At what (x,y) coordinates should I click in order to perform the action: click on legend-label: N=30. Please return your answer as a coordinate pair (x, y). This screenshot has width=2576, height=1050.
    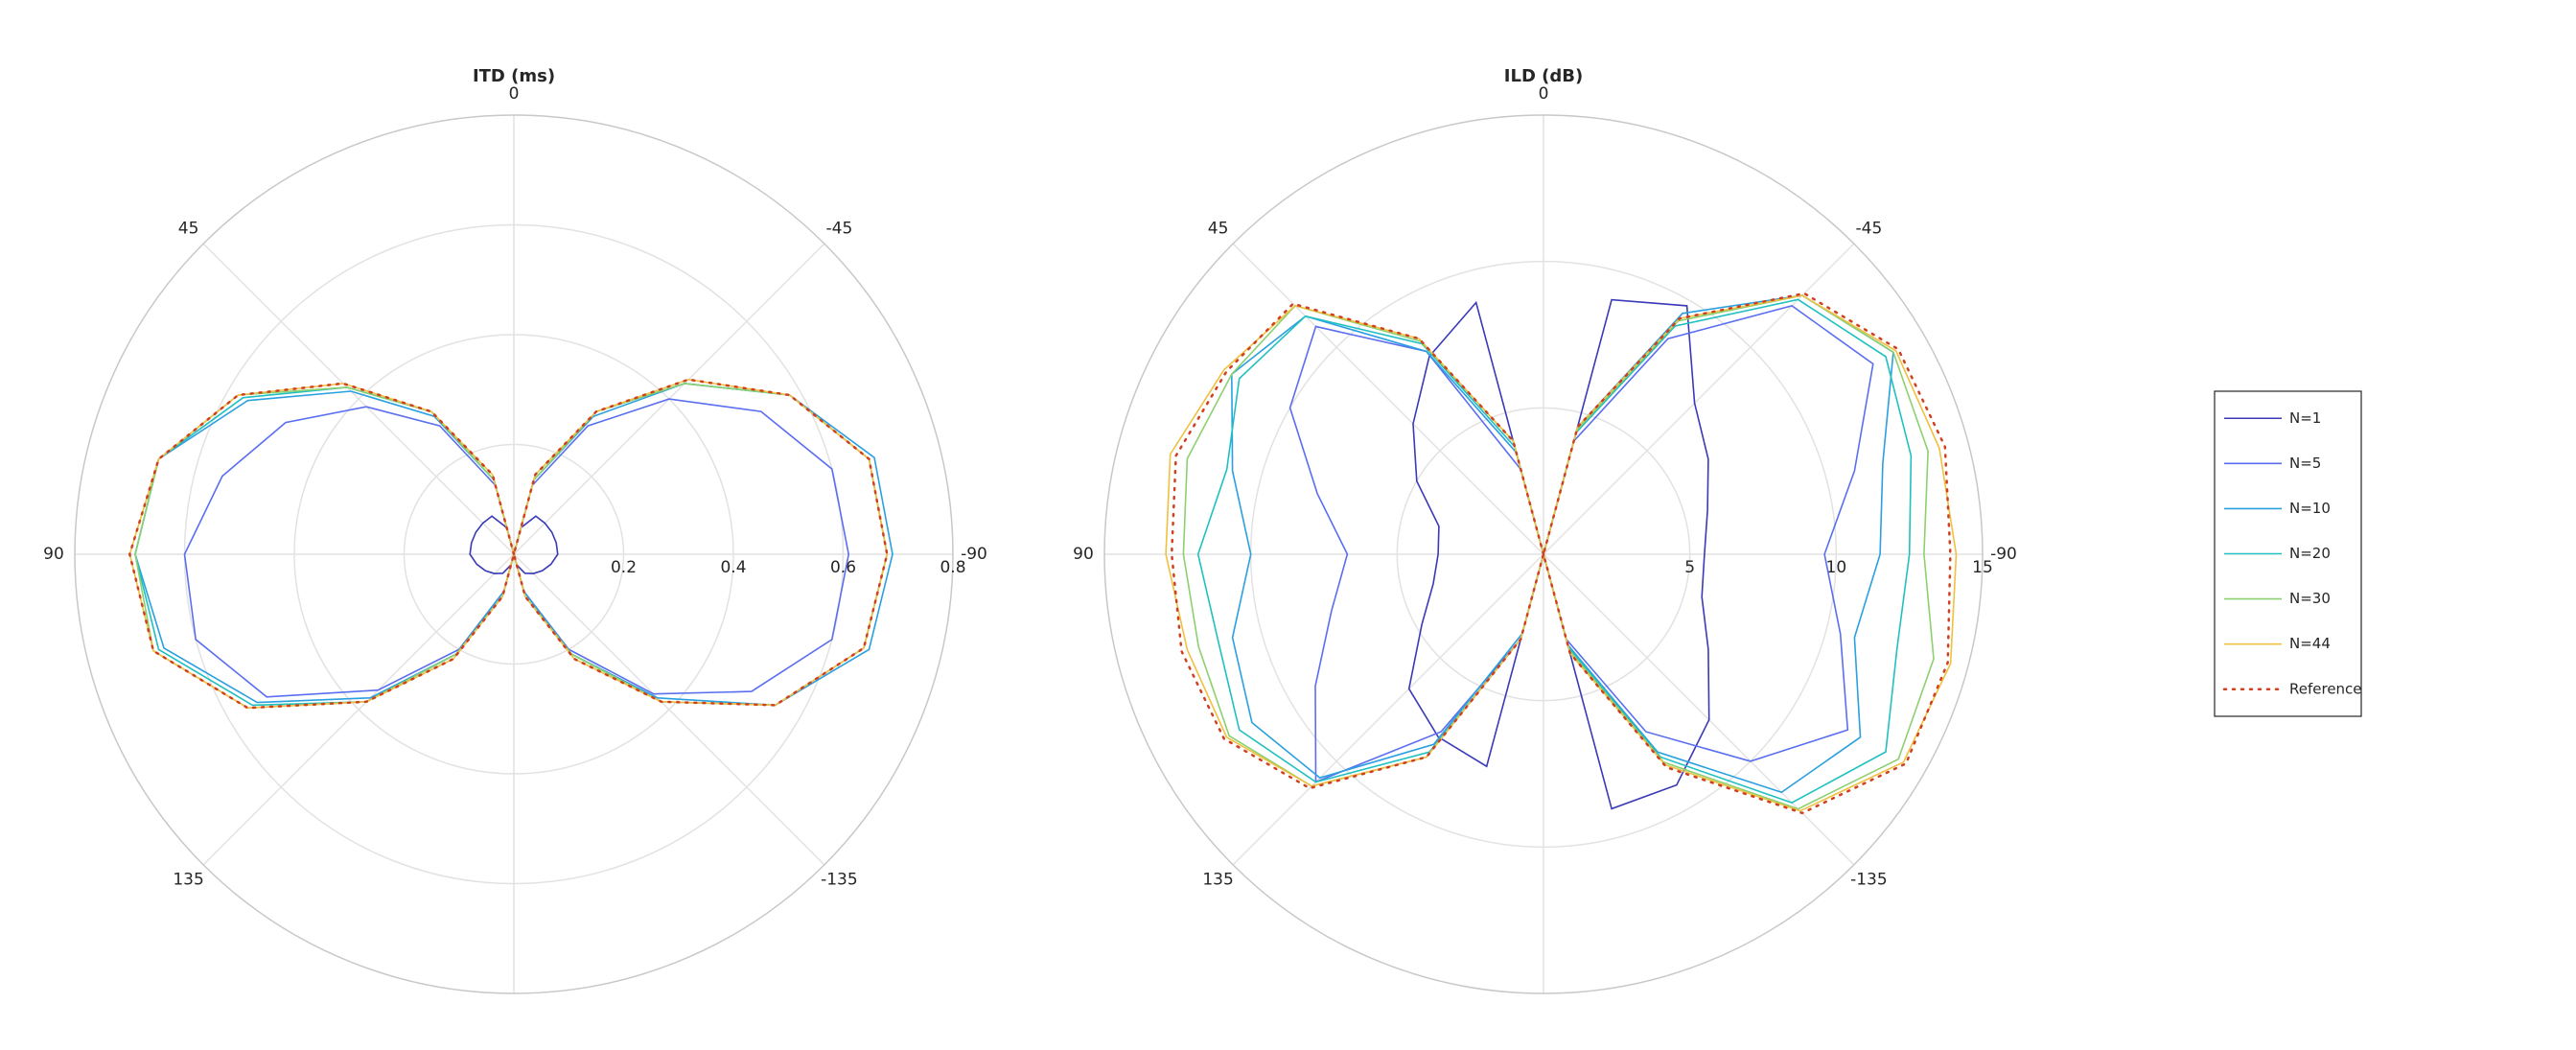
    Looking at the image, I should click on (2310, 598).